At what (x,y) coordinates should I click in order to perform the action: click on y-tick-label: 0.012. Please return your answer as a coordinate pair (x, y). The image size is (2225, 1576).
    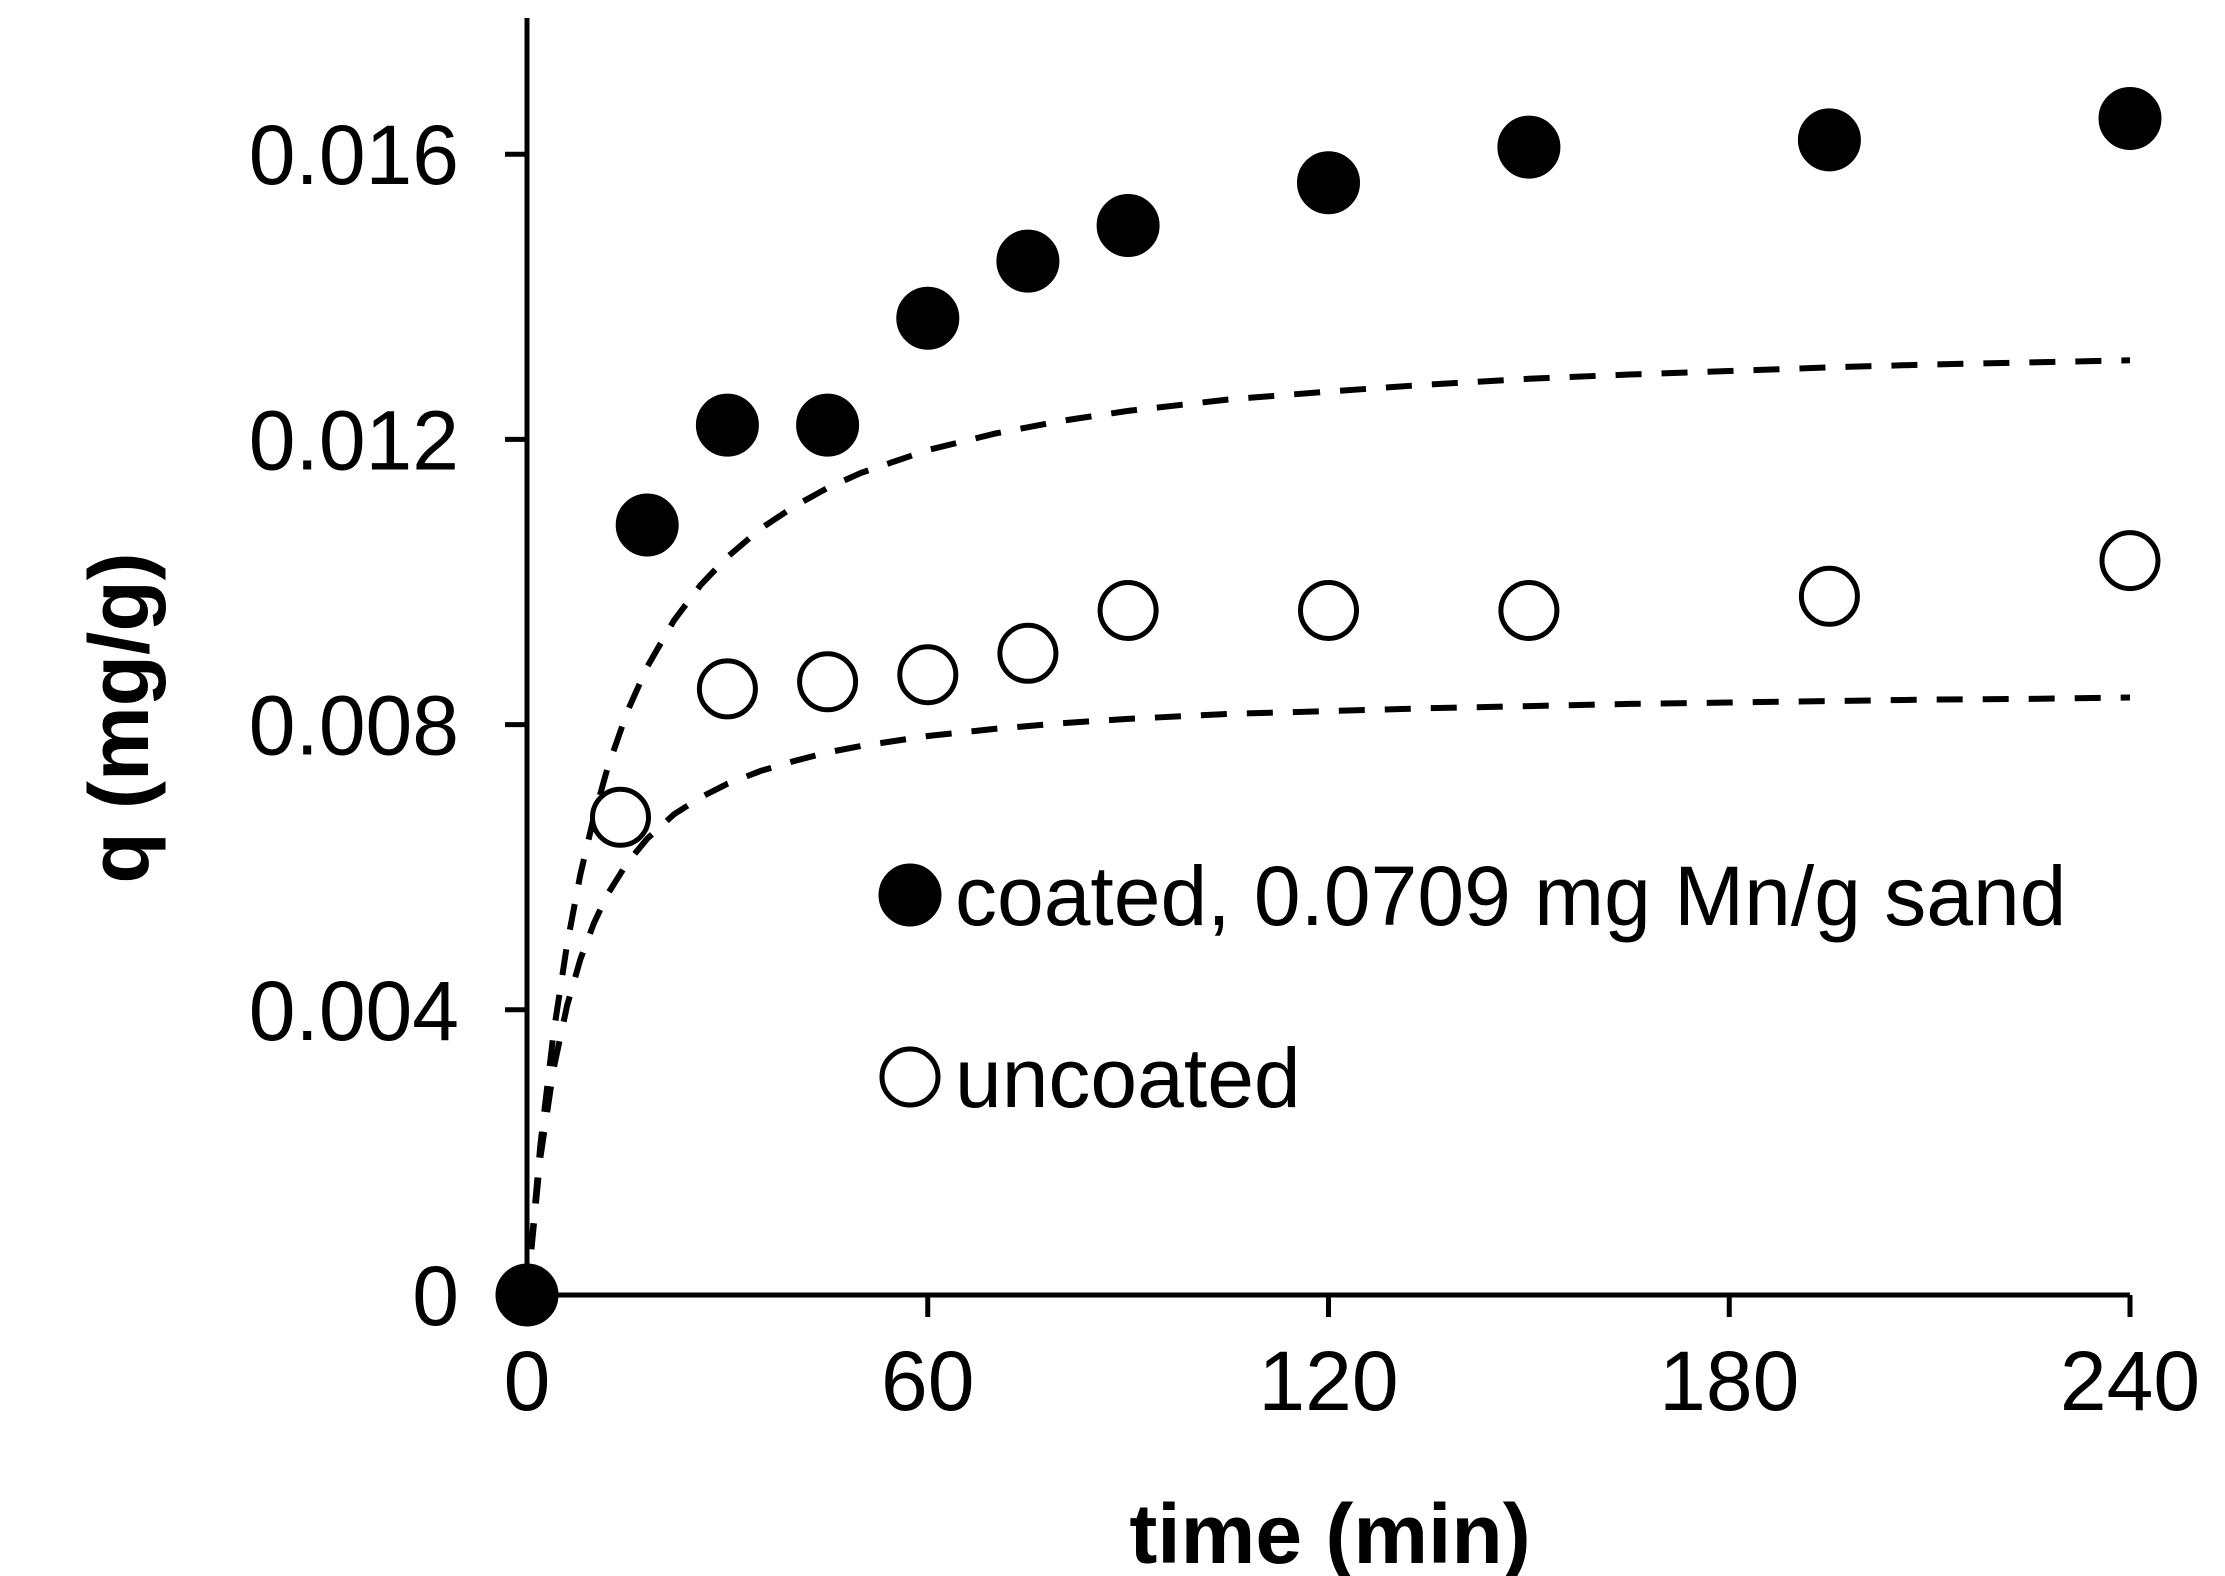
    Looking at the image, I should click on (354, 440).